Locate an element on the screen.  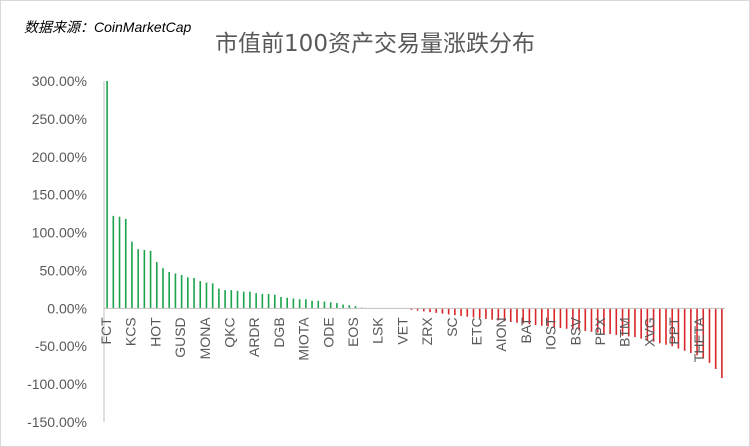
y-tick-label: 300.00% is located at coordinates (59, 81).